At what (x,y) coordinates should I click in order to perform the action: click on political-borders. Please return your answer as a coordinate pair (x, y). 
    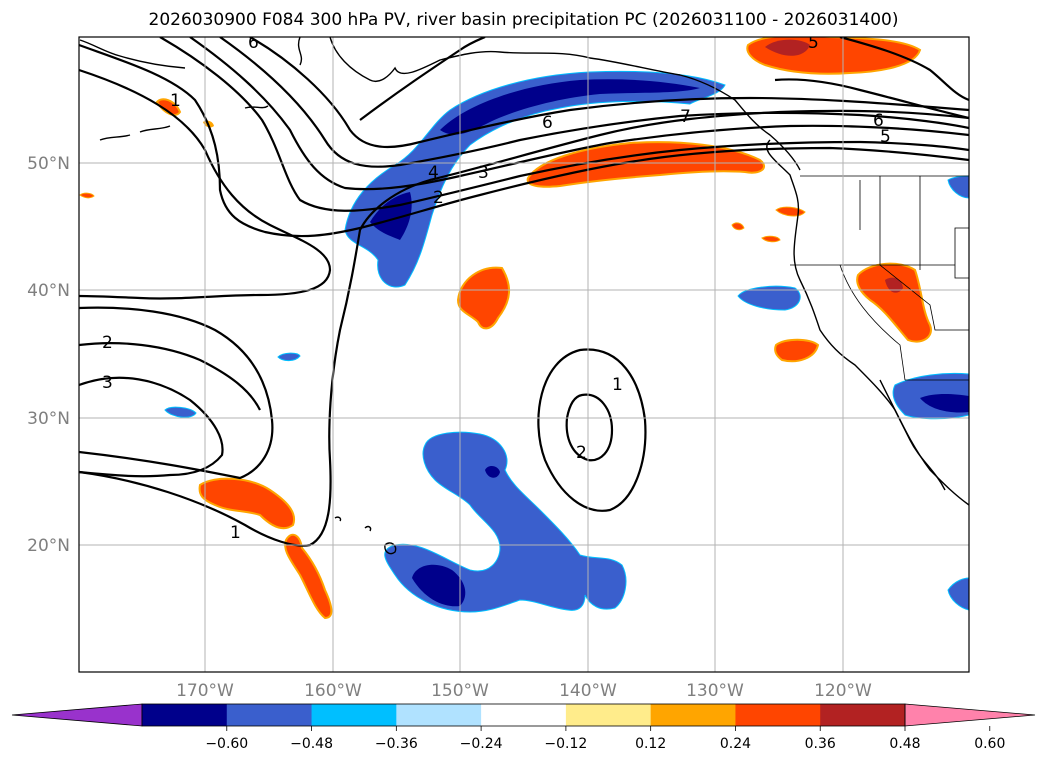
    Looking at the image, I should click on (879, 278).